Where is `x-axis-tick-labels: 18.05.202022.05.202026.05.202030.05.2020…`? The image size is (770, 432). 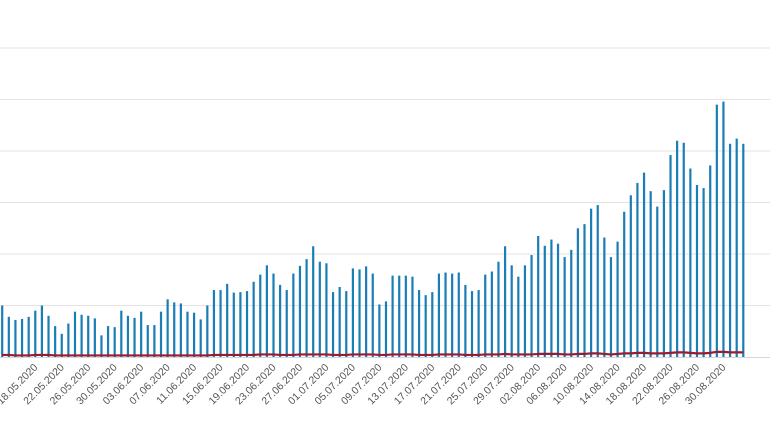
x-axis-tick-labels: 18.05.202022.05.202026.05.202030.05.2020… is located at coordinates (364, 385).